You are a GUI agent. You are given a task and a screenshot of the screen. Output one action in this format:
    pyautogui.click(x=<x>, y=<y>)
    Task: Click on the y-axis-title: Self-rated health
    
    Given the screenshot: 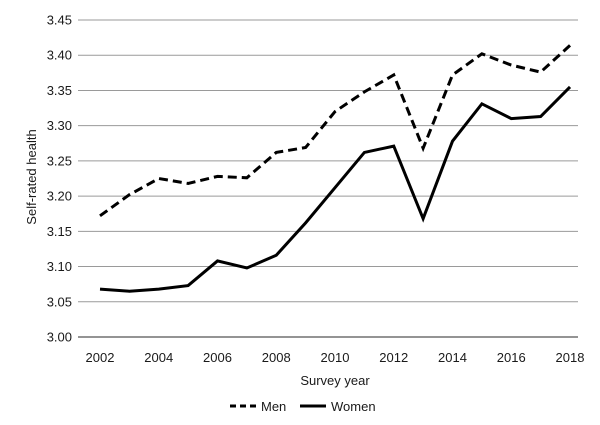 What is the action you would take?
    pyautogui.click(x=31, y=176)
    